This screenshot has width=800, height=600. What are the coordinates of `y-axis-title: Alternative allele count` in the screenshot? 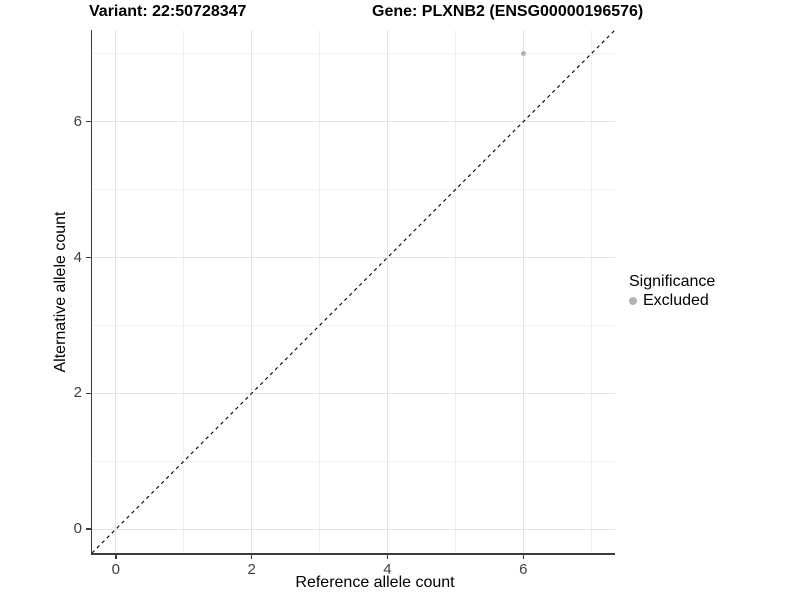 It's located at (60, 292).